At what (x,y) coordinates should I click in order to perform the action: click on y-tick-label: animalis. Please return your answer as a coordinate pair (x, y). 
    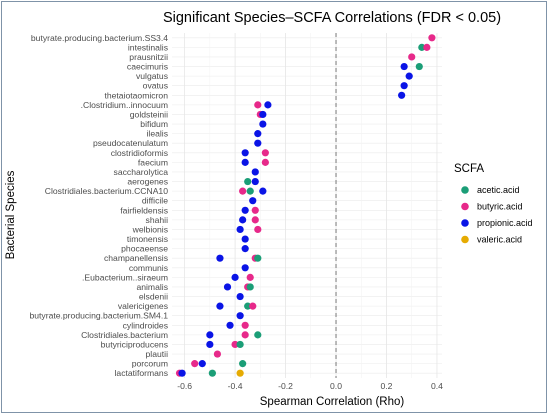
    Looking at the image, I should click on (152, 287).